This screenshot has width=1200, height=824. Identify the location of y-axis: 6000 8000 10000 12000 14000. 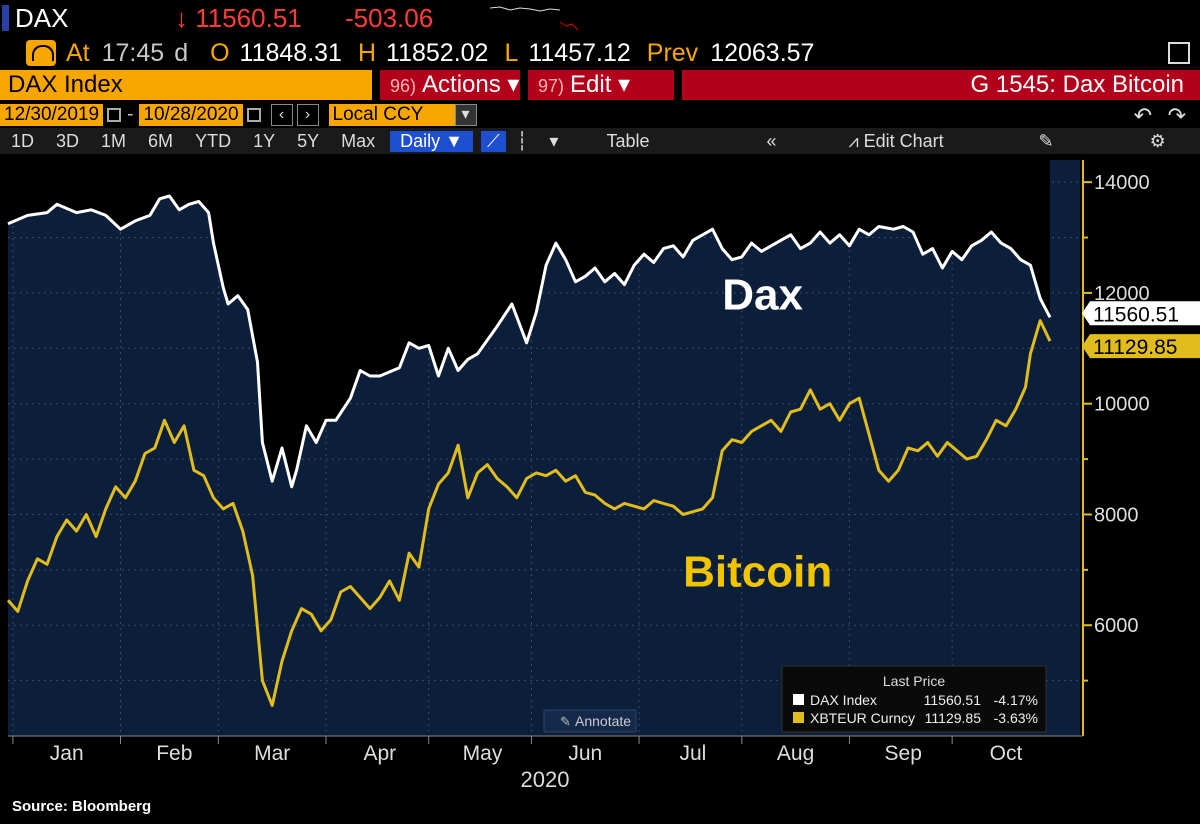
(1116, 427).